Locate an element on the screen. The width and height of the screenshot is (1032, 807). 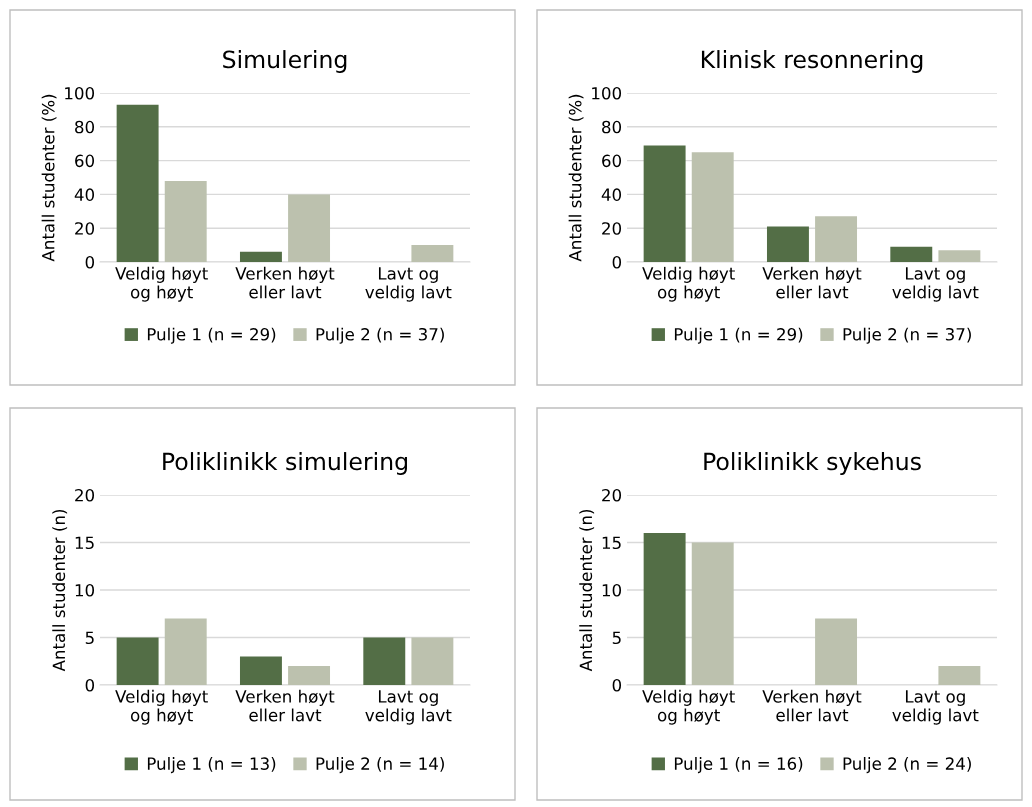
legend-label: Pulje 1 (n = 16) is located at coordinates (738, 765).